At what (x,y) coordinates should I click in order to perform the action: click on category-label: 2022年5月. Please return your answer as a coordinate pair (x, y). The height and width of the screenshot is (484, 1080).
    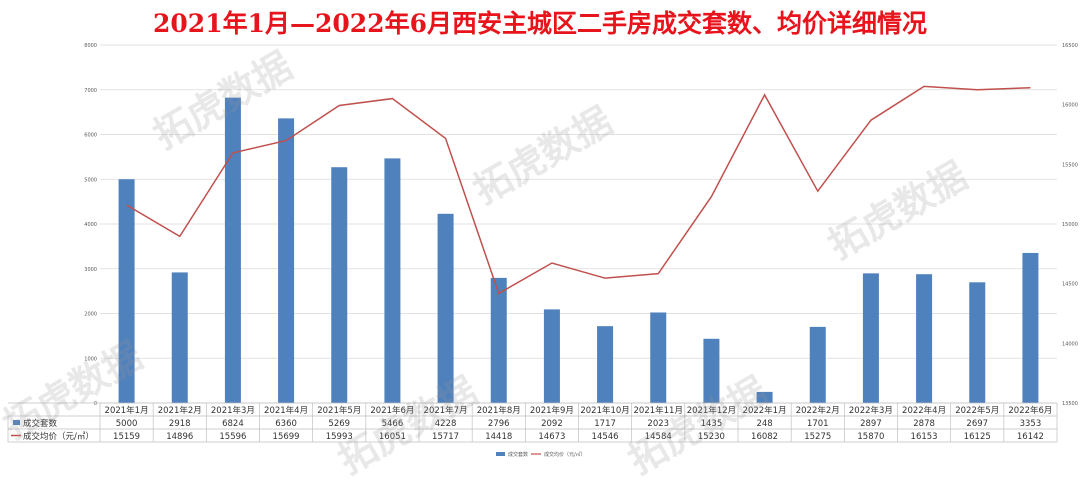
    Looking at the image, I should click on (977, 410).